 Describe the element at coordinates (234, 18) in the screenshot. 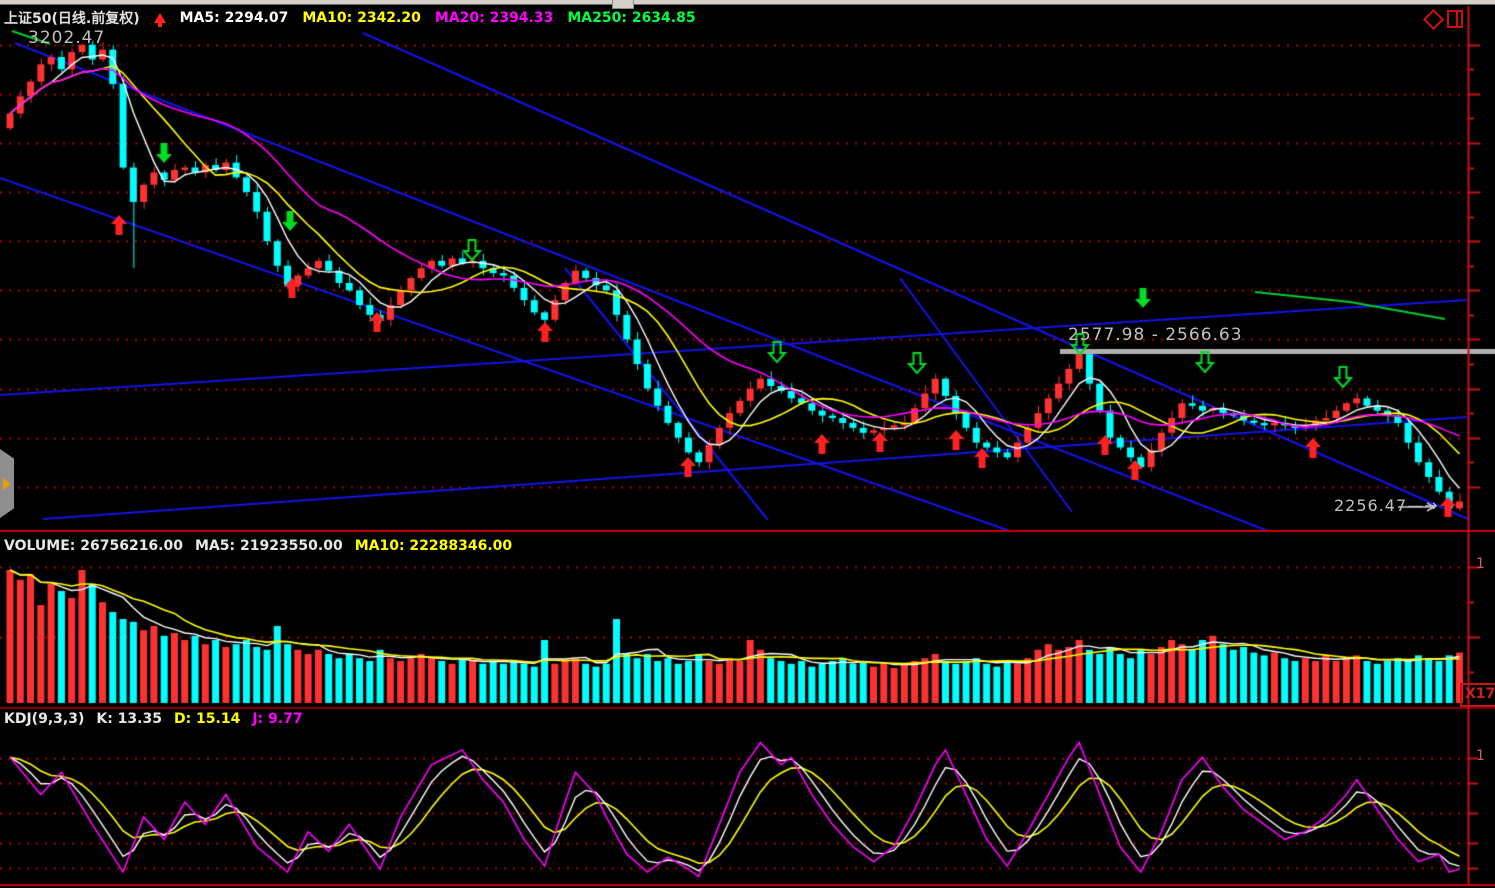

I see `ma5-value-label: MA5: 2294.07` at that location.